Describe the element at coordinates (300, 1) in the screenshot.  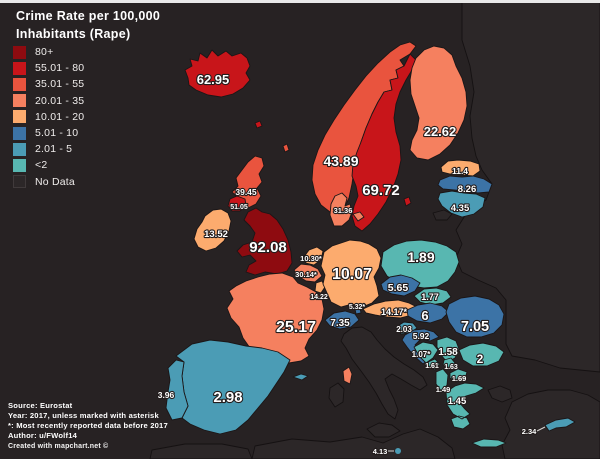
I see `top-border-strip` at that location.